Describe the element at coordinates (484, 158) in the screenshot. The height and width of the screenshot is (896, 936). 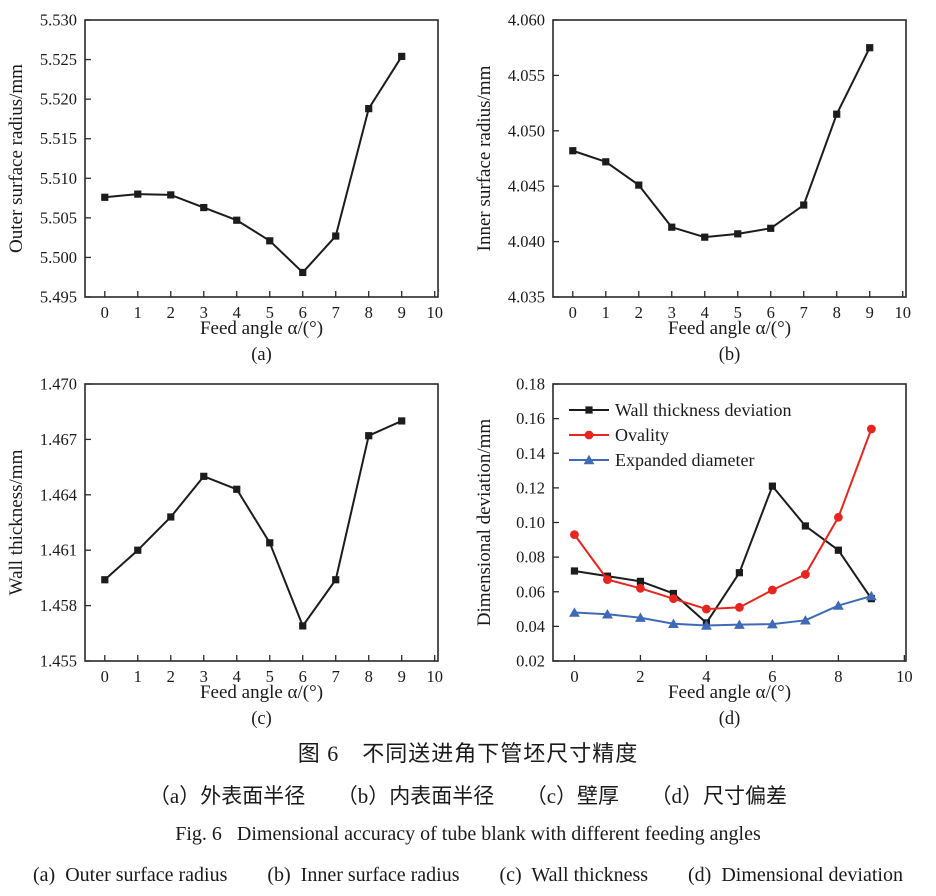
I see `y-axis-label: Inner surface radius/mm` at that location.